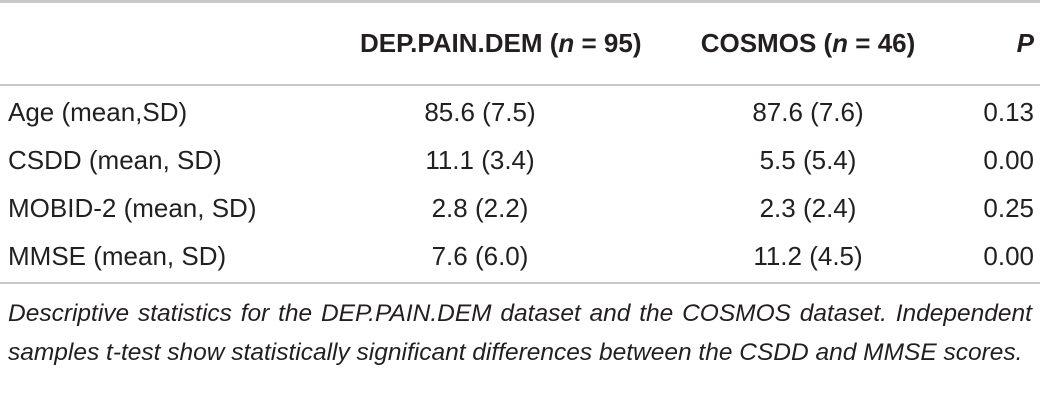 The height and width of the screenshot is (408, 1040). I want to click on top-rule, so click(520, 1).